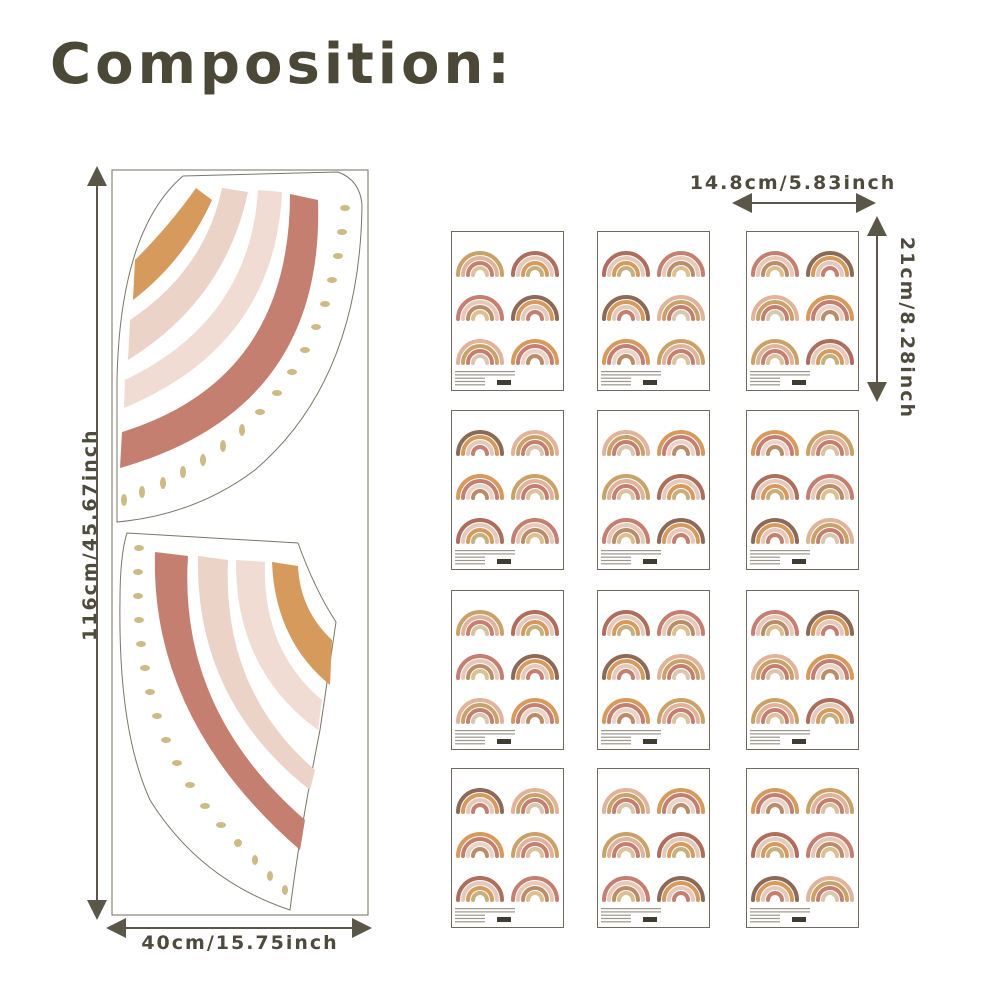 This screenshot has height=1000, width=1000. I want to click on composition-title: Composition:, so click(282, 64).